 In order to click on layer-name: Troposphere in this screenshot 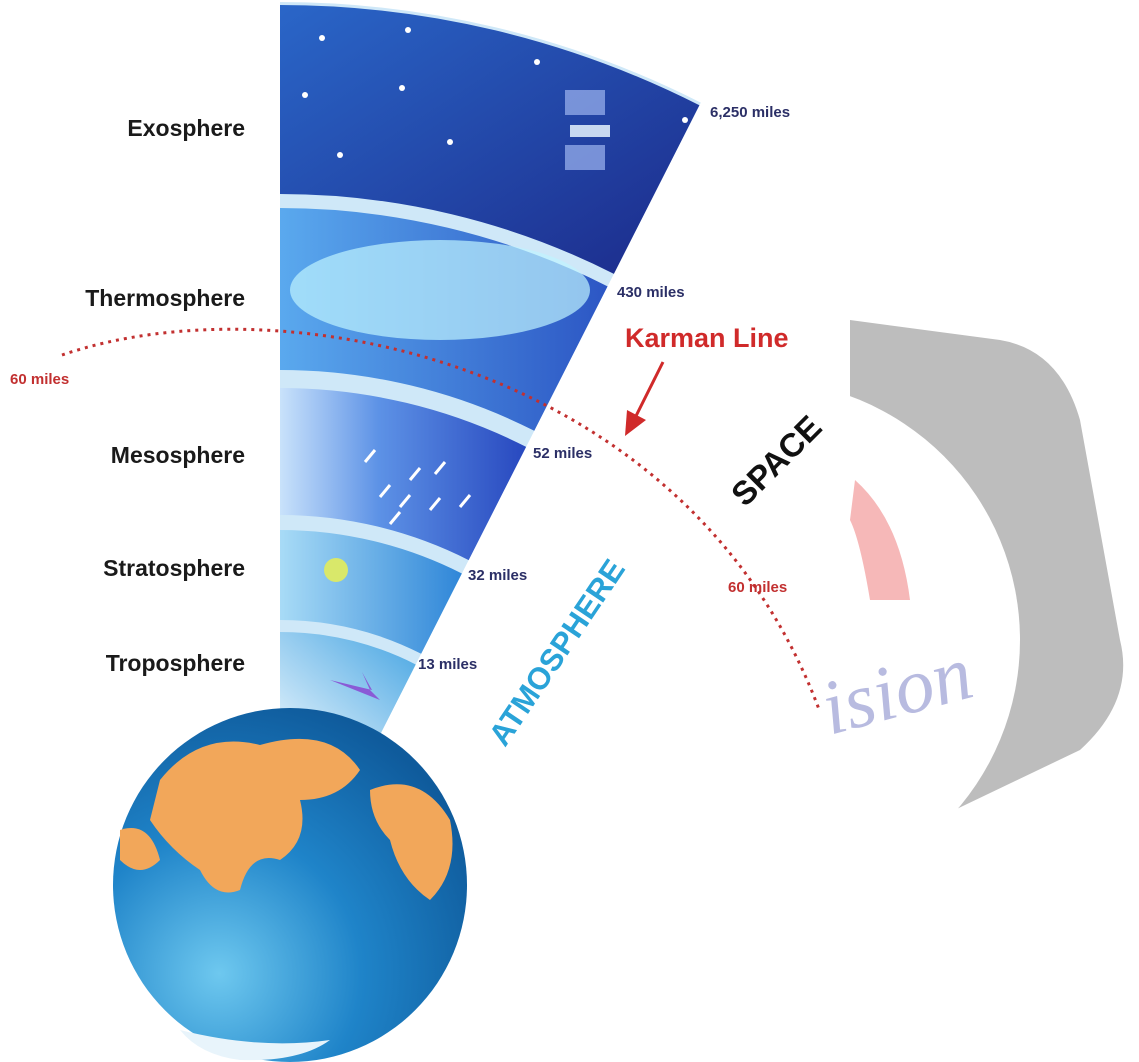, I will do `click(175, 663)`.